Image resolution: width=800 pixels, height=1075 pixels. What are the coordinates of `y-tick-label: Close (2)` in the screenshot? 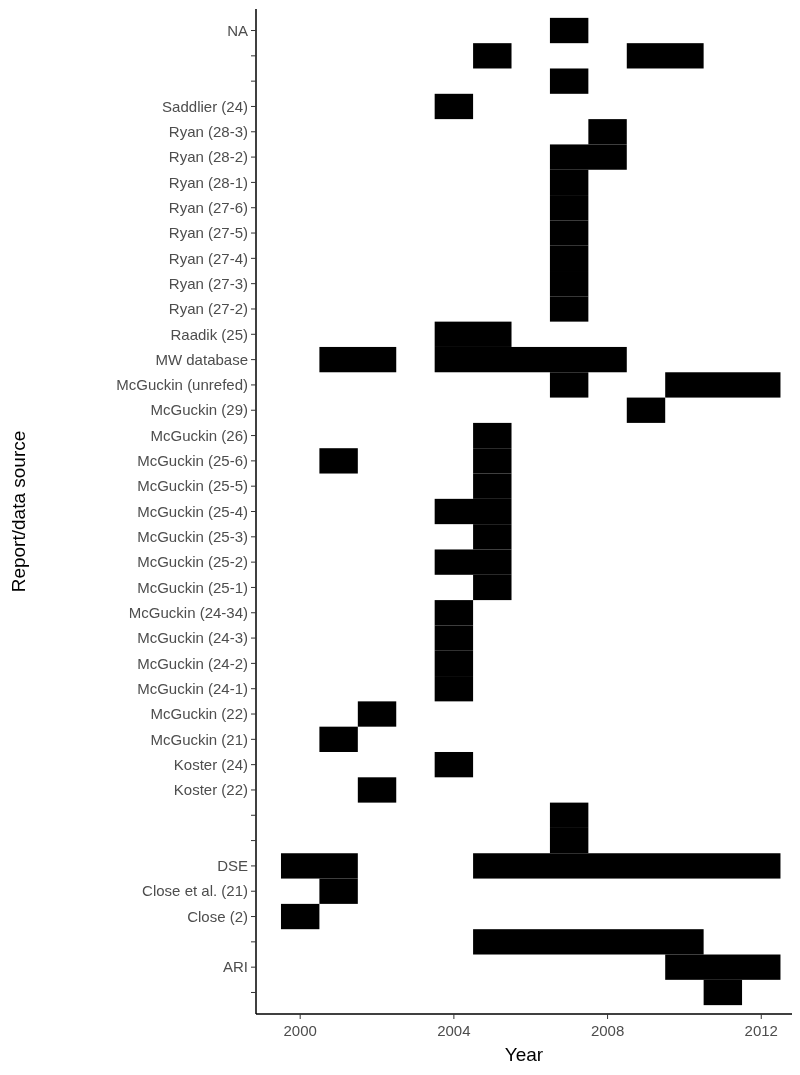 It's located at (217, 916).